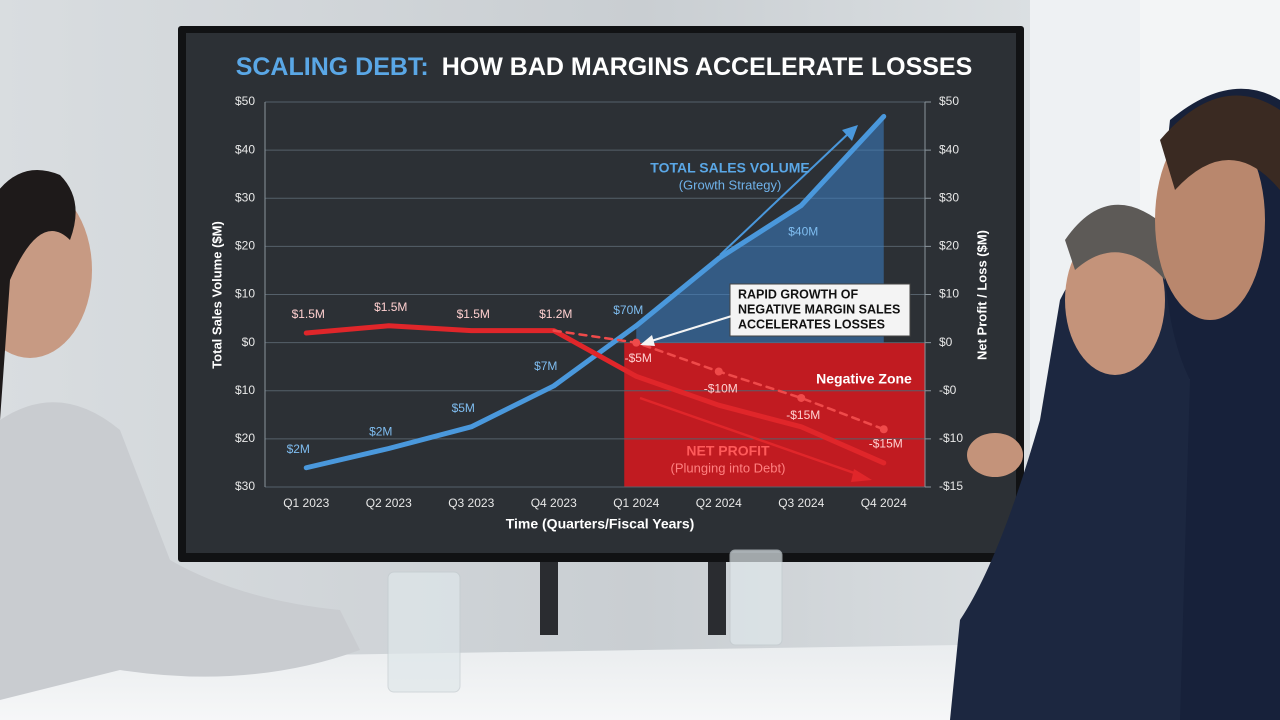  What do you see at coordinates (864, 379) in the screenshot?
I see `zone-label: Negative Zone` at bounding box center [864, 379].